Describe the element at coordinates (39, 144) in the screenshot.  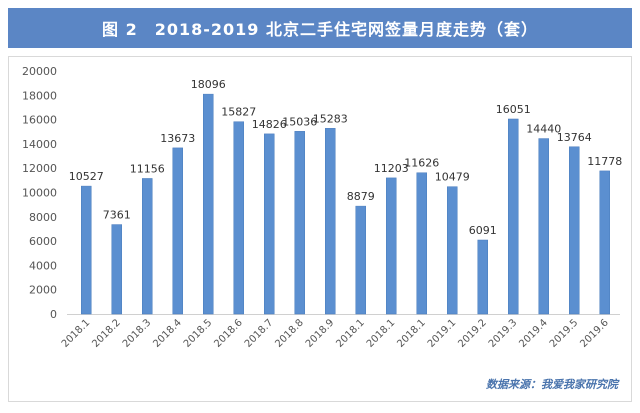
I see `y-tick-label: 14000` at that location.